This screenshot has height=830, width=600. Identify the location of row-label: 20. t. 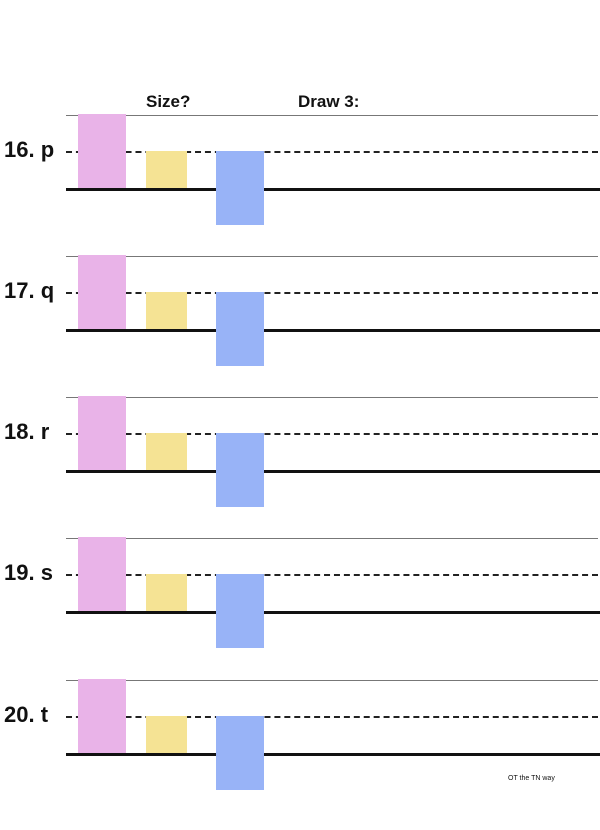
(26, 714).